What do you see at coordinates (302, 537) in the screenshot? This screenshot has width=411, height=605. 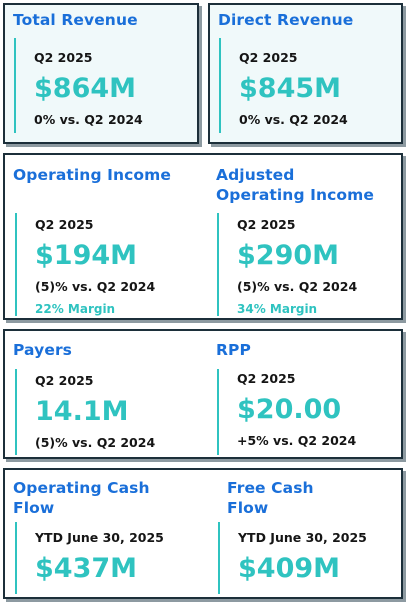 I see `free-cash-flow-period: YTD June 30, 2025` at bounding box center [302, 537].